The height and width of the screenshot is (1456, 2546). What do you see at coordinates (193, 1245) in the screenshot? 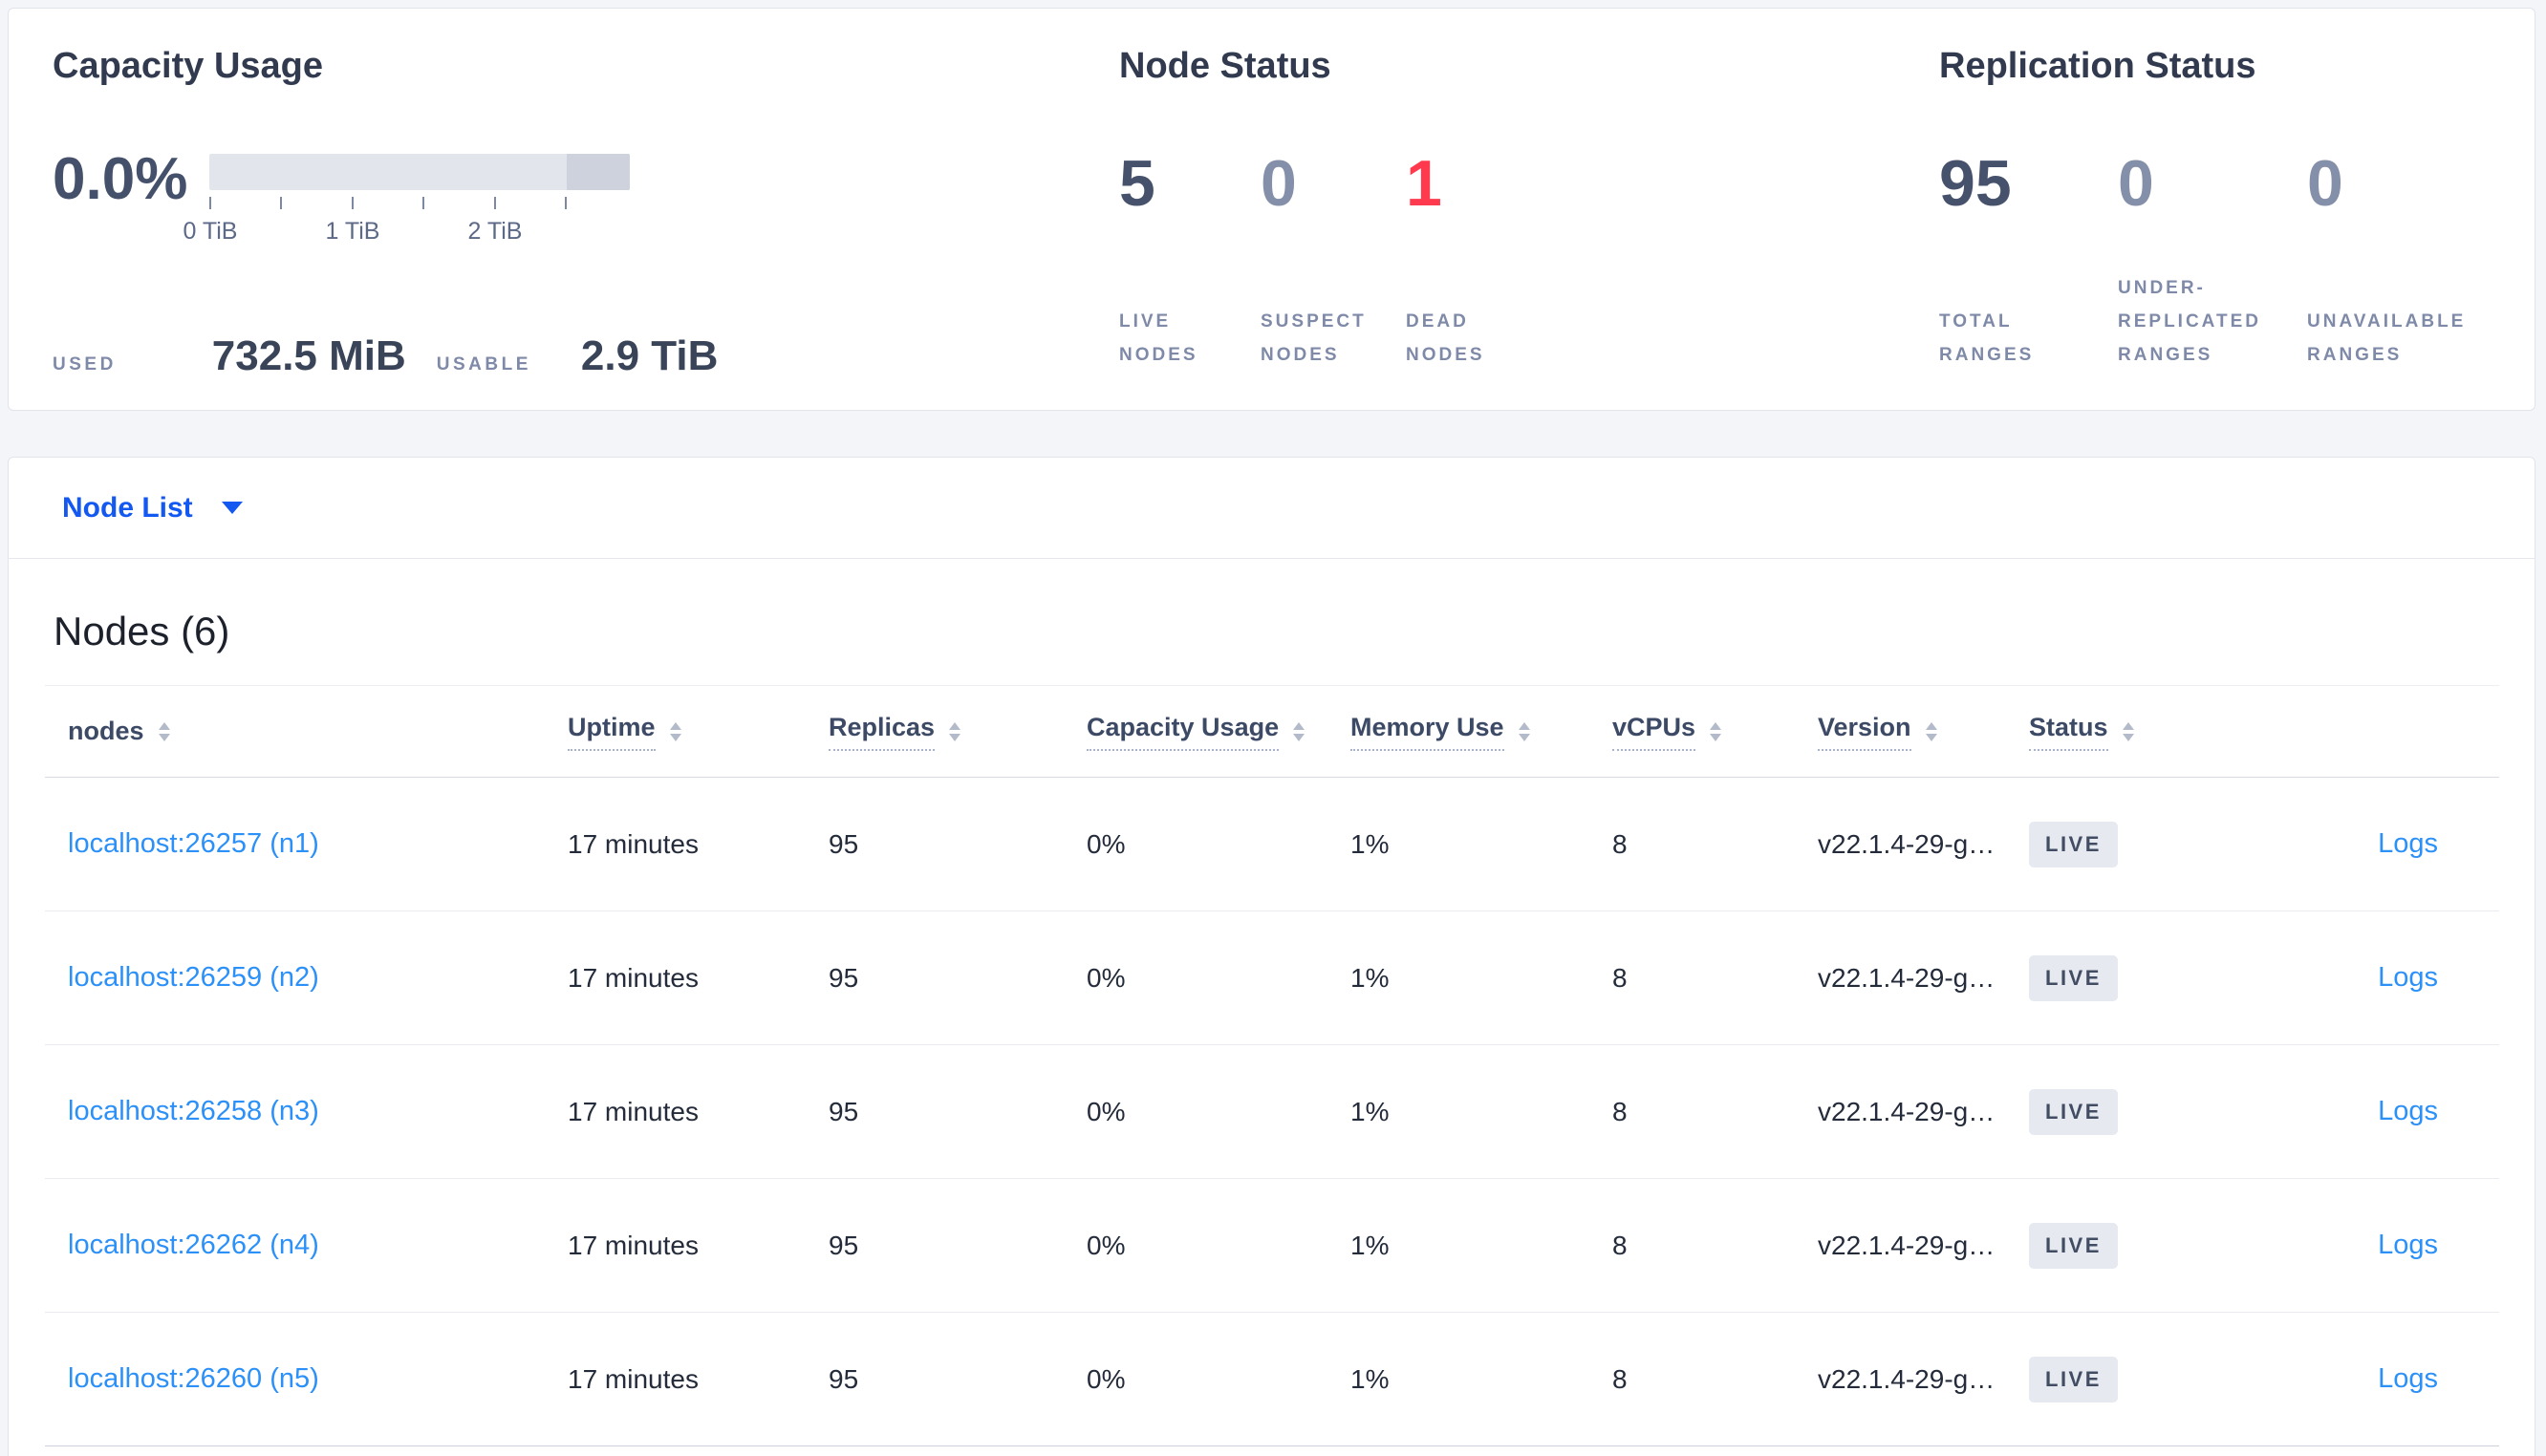
I see `node-address-link: localhost:26262 (n4)` at bounding box center [193, 1245].